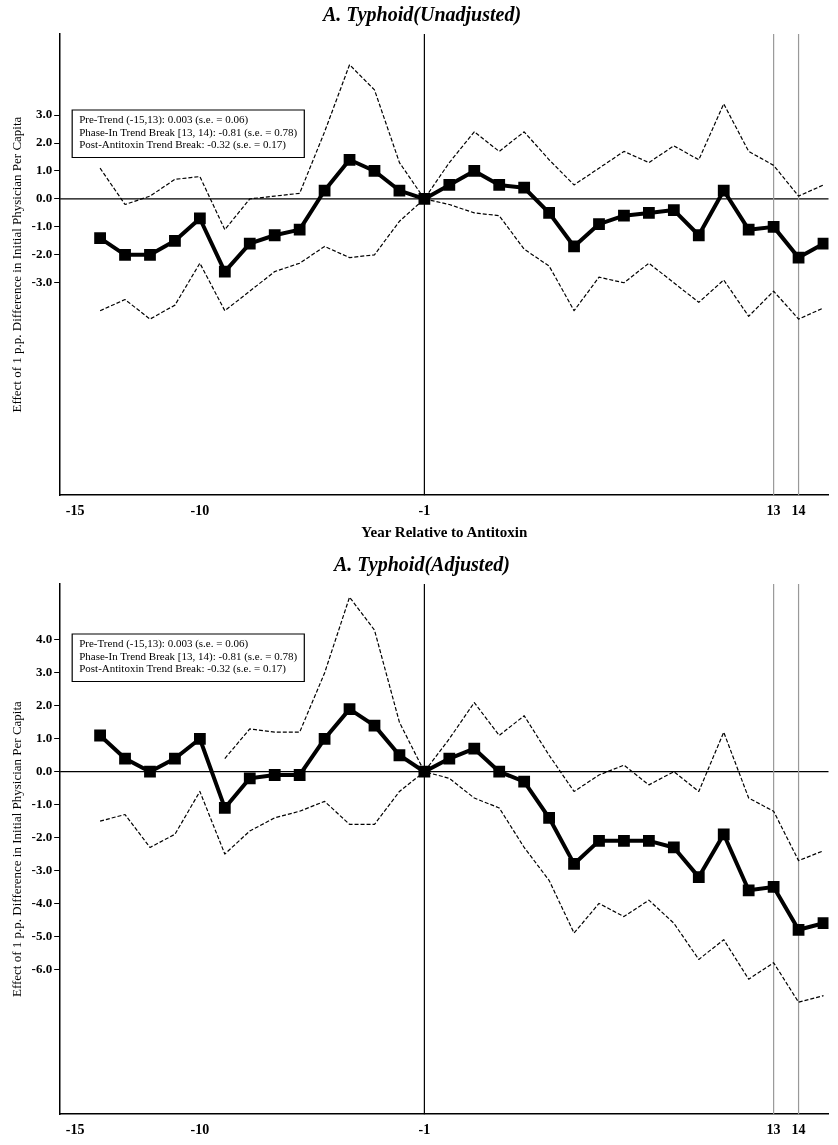 The width and height of the screenshot is (838, 1145). What do you see at coordinates (44, 639) in the screenshot?
I see `y-tick-label: 4.0` at bounding box center [44, 639].